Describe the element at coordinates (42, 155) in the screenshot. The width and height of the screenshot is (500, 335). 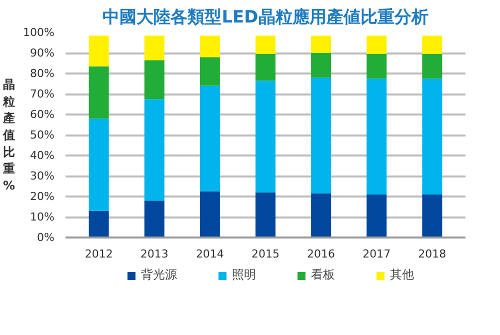
I see `y-tick-label: 40%` at that location.